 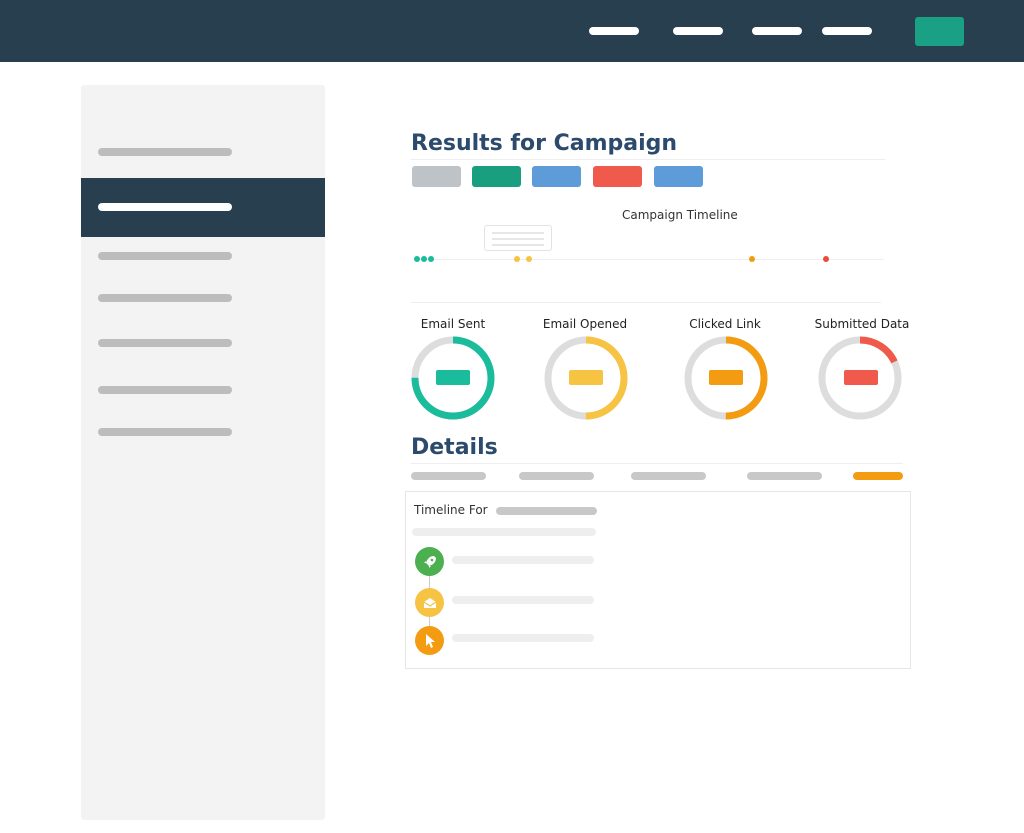 What do you see at coordinates (649, 259) in the screenshot?
I see `timeline-axis` at bounding box center [649, 259].